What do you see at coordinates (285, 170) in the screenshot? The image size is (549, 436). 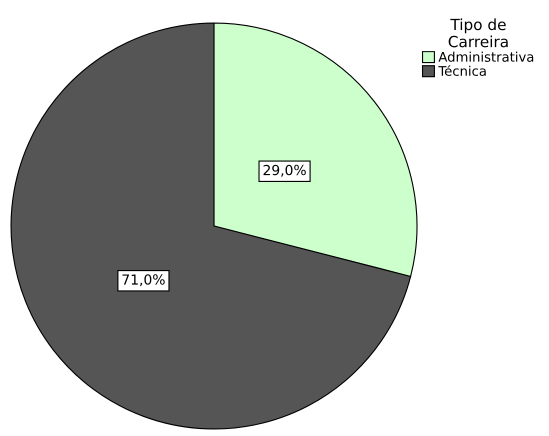 I see `data-label: 29,0%` at bounding box center [285, 170].